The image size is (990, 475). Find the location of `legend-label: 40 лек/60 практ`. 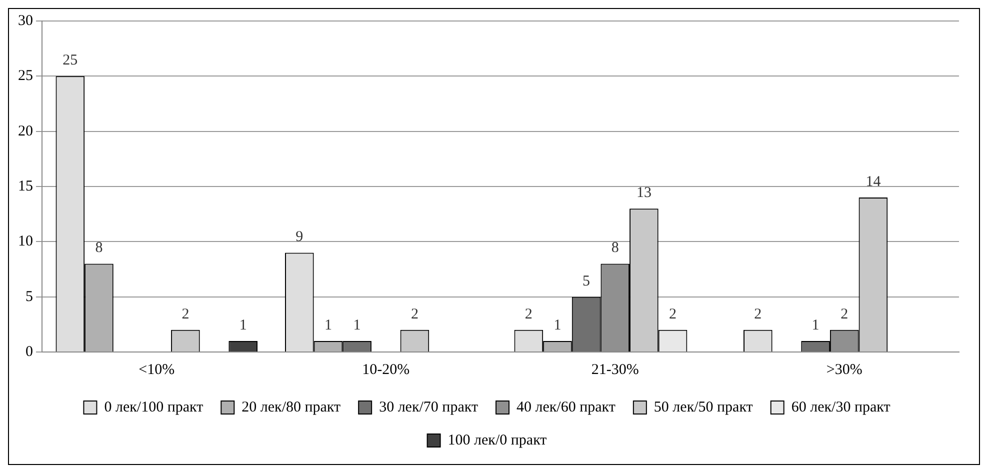

legend-label: 40 лек/60 практ is located at coordinates (566, 407).